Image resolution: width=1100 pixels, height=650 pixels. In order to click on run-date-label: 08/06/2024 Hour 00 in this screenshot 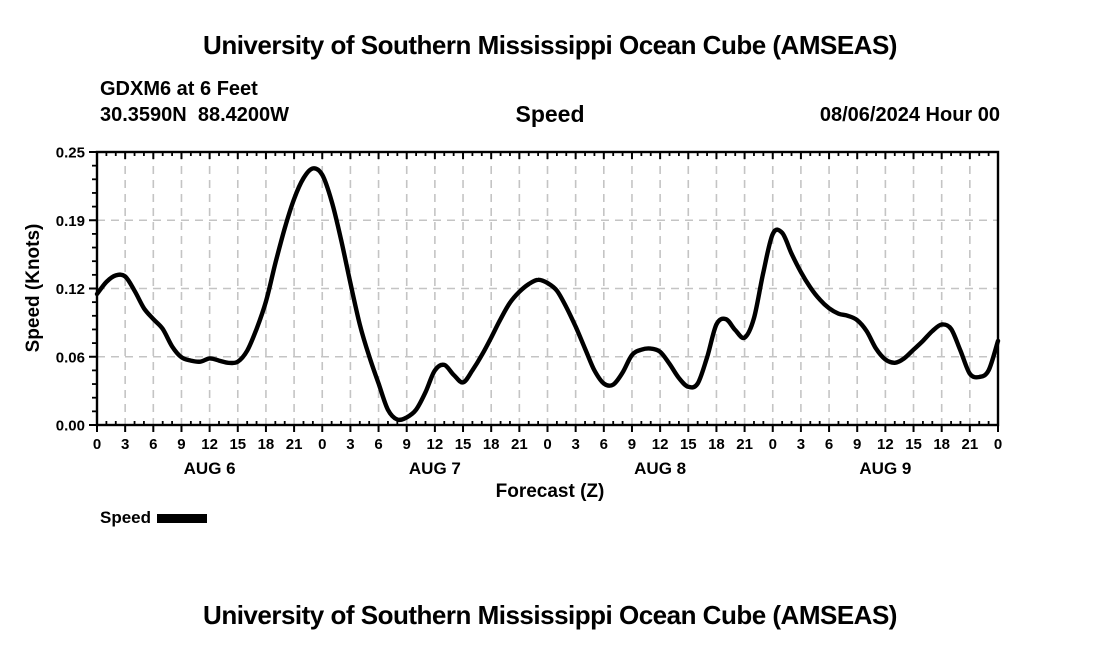, I will do `click(909, 115)`.